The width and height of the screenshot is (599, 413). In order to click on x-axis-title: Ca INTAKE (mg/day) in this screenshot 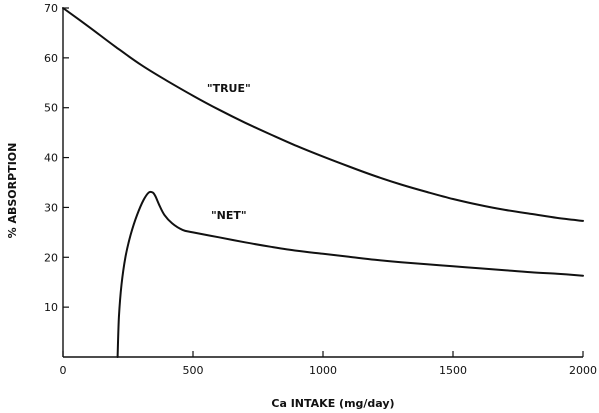, I will do `click(332, 403)`.